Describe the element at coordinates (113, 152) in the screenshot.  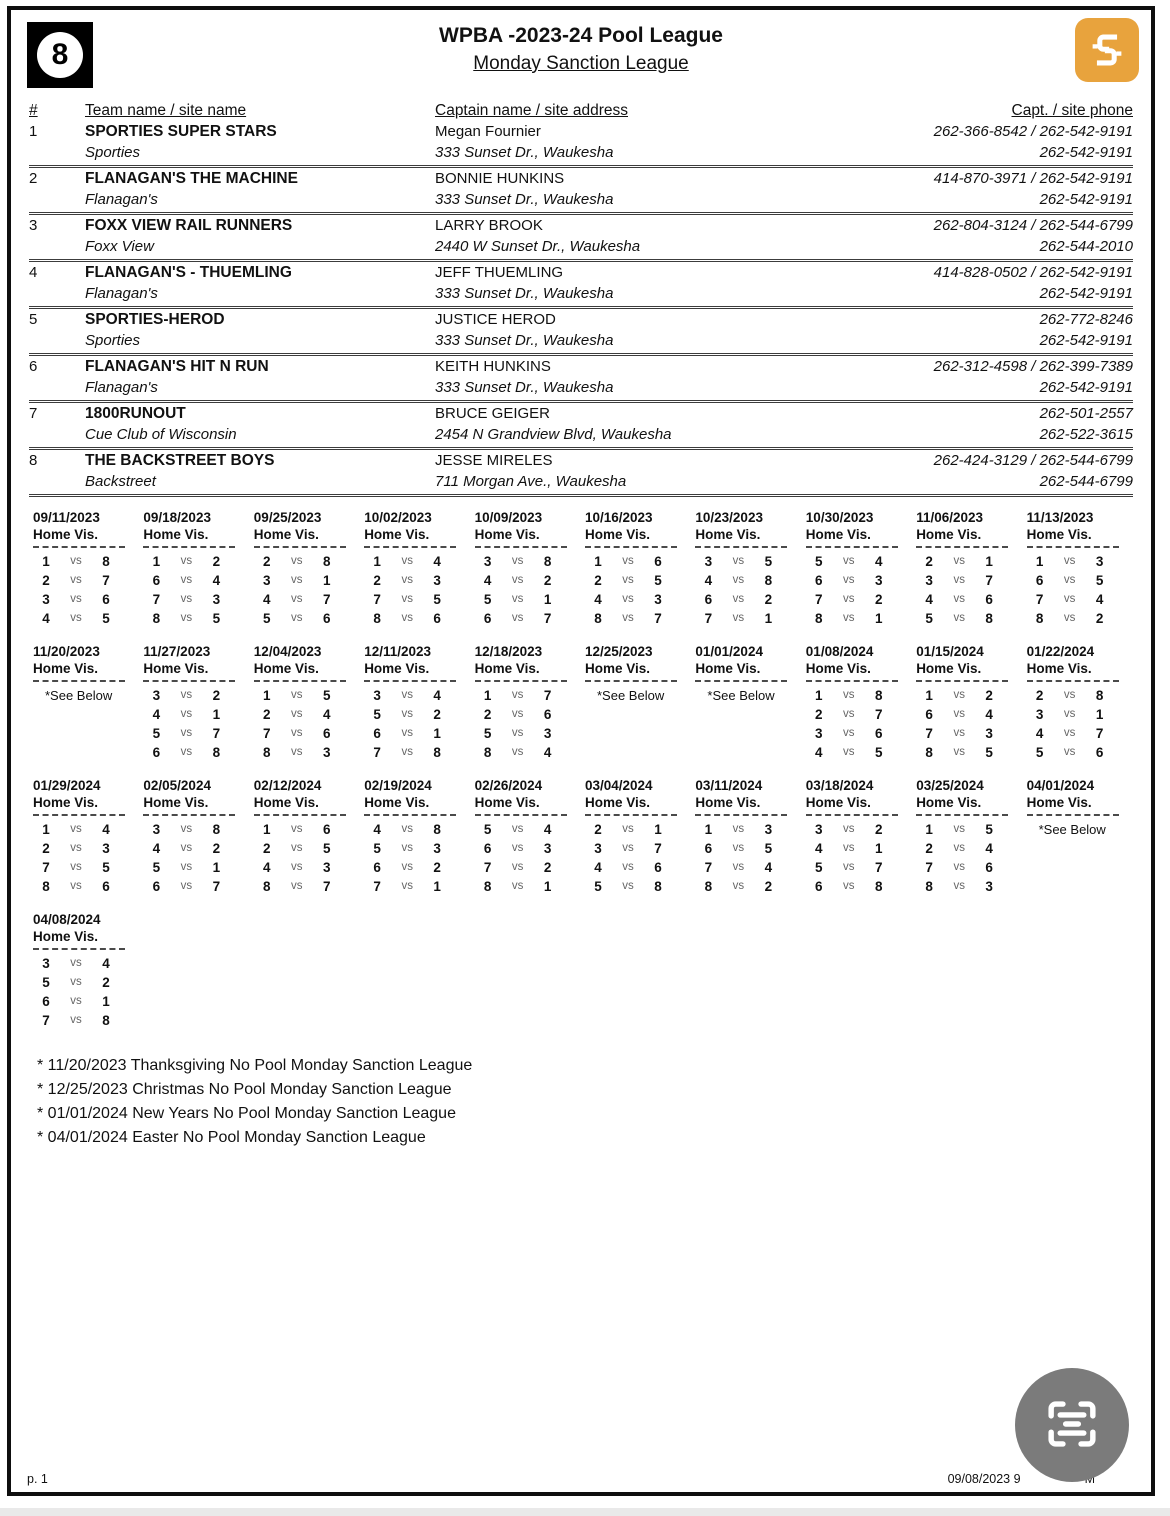
I see `site-name: Sporties` at that location.